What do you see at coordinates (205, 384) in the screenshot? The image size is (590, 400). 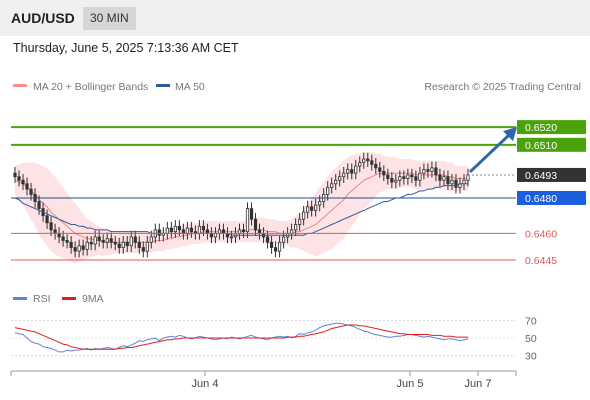 I see `x-tick-label: Jun 4` at bounding box center [205, 384].